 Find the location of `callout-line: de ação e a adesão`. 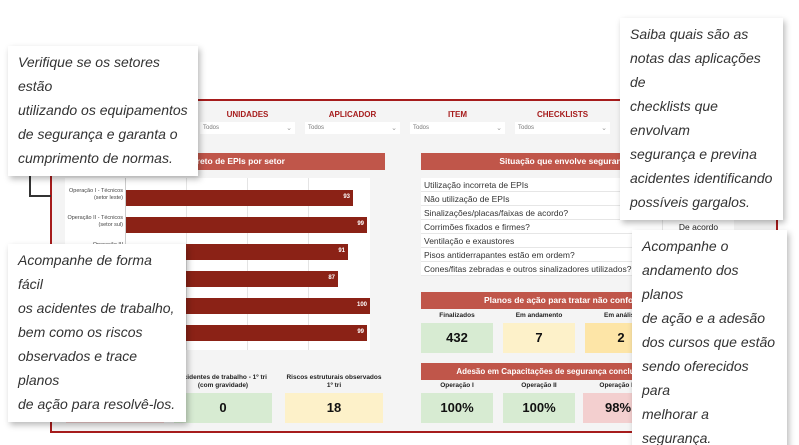

callout-line: de ação e a adesão is located at coordinates (703, 318).